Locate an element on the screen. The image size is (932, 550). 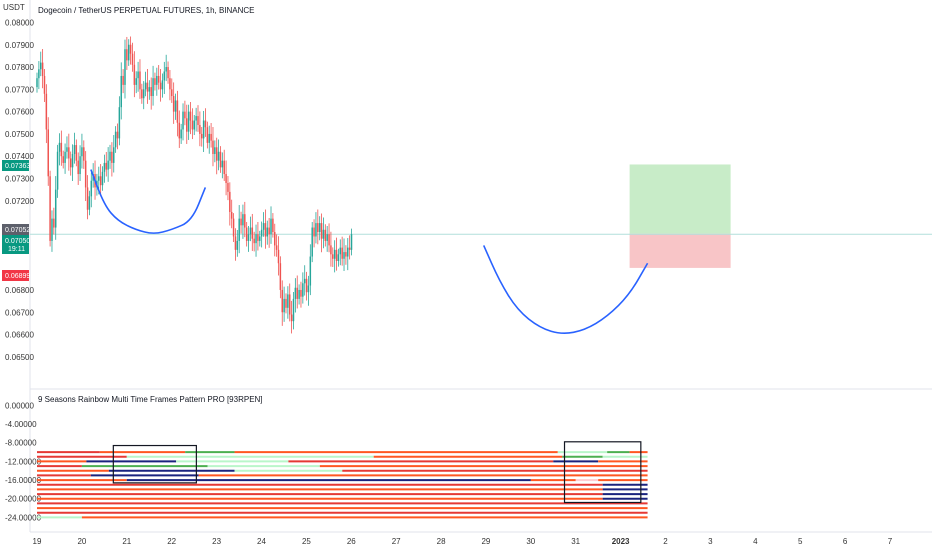
price-tick-label: 0.08000 is located at coordinates (19, 23).